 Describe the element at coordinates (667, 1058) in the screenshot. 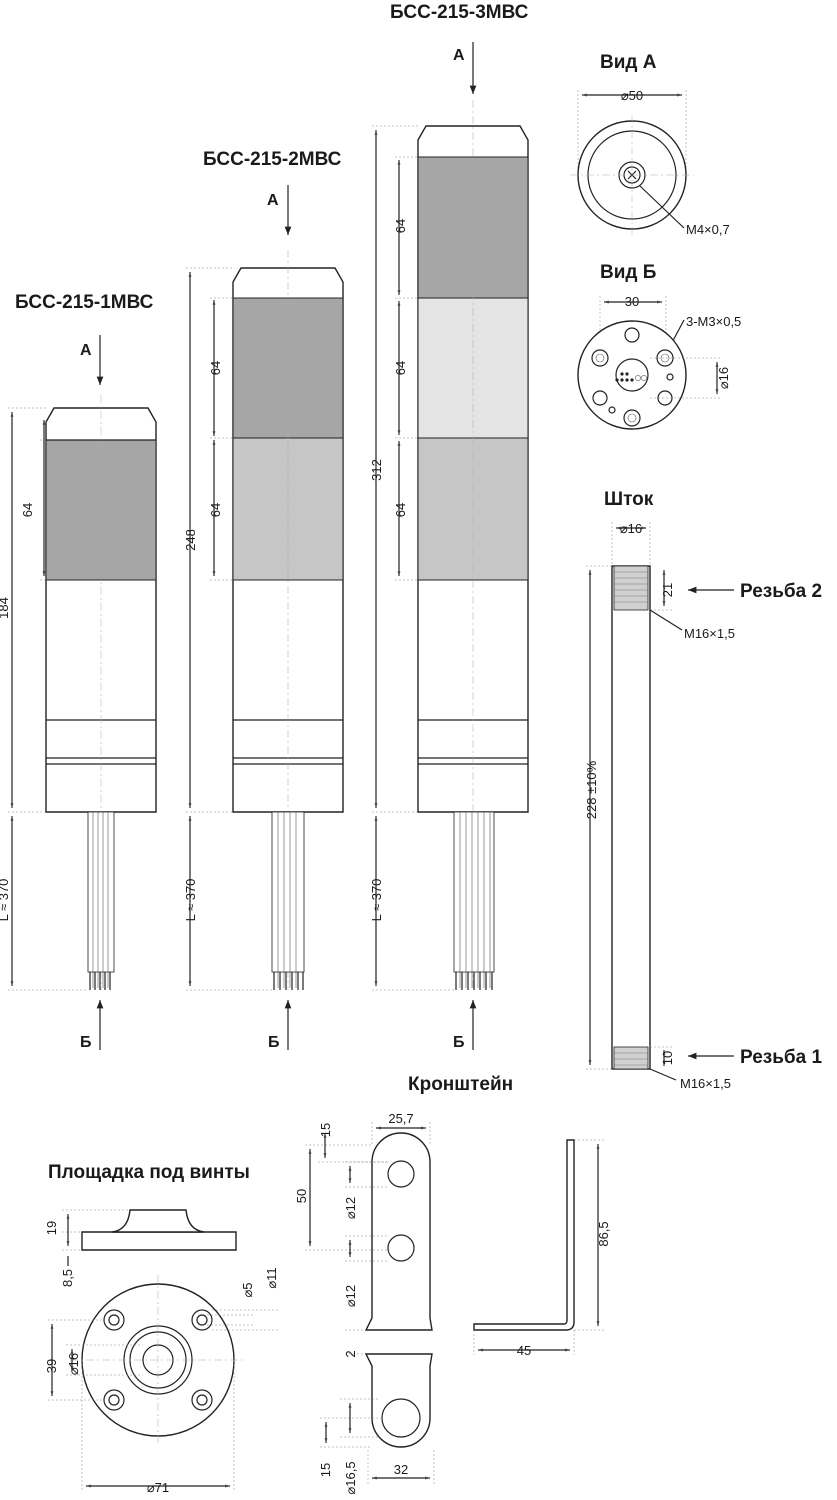

I see `rod-dim-10: 10` at that location.